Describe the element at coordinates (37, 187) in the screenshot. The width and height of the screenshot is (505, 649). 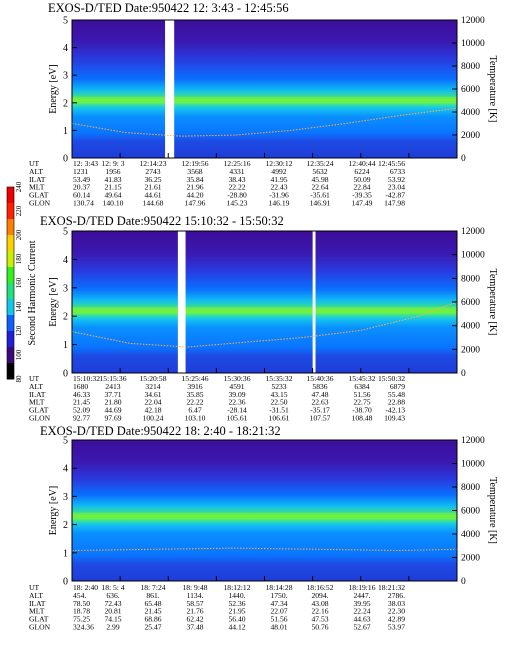
I see `row-label-mlt: MLT` at that location.